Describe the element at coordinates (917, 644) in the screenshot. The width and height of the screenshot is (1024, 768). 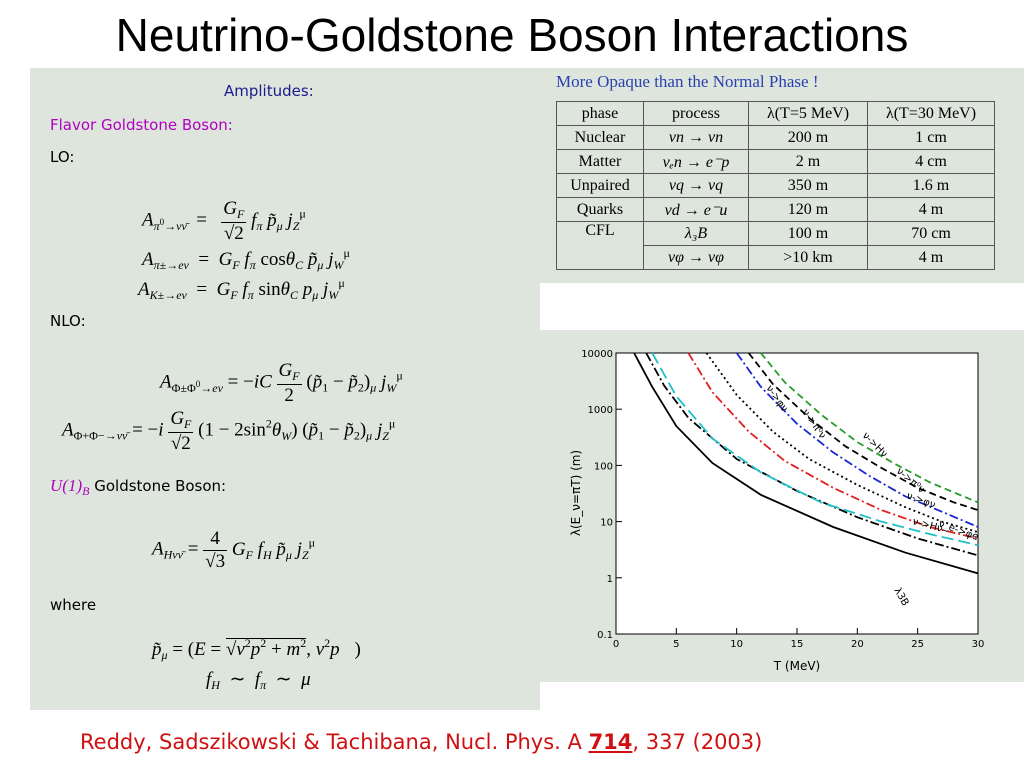
I see `x-tick-label: 25` at that location.